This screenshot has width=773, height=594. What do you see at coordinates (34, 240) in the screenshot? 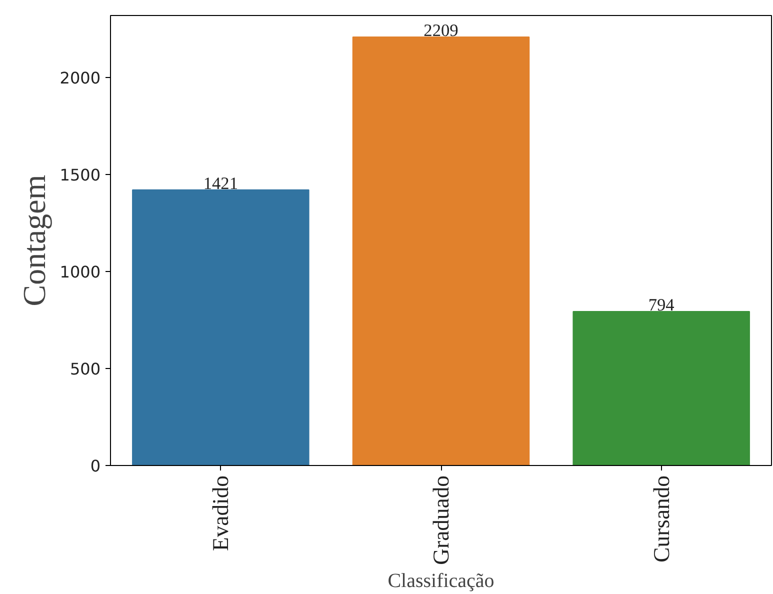
I see `y-axis-title: Contagem` at bounding box center [34, 240].